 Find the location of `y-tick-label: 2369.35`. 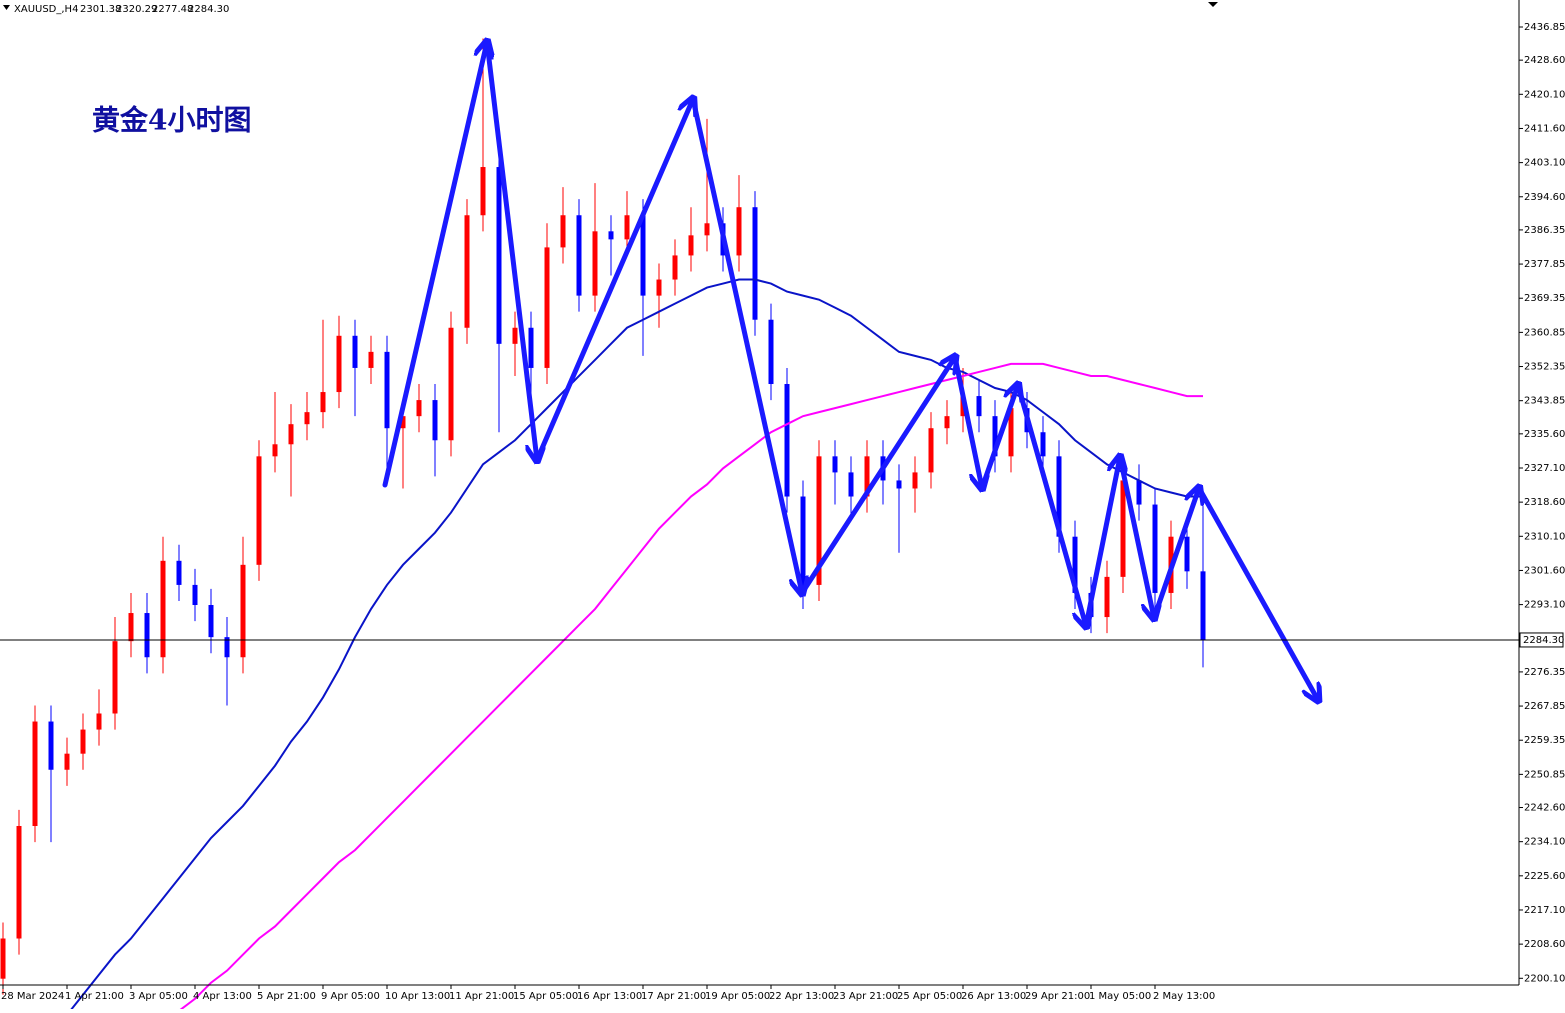

y-tick-label: 2369.35 is located at coordinates (1544, 298).